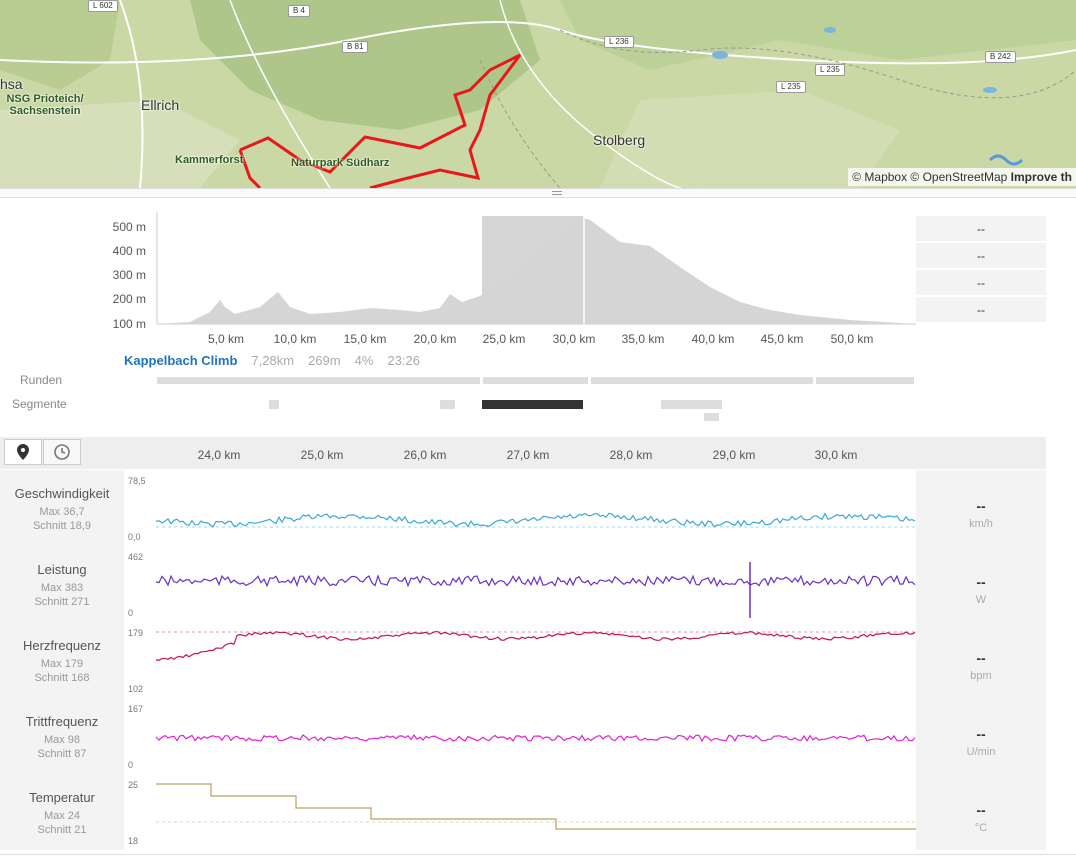 Image resolution: width=1076 pixels, height=862 pixels. What do you see at coordinates (365, 339) in the screenshot?
I see `x-tick: 15,0 km` at bounding box center [365, 339].